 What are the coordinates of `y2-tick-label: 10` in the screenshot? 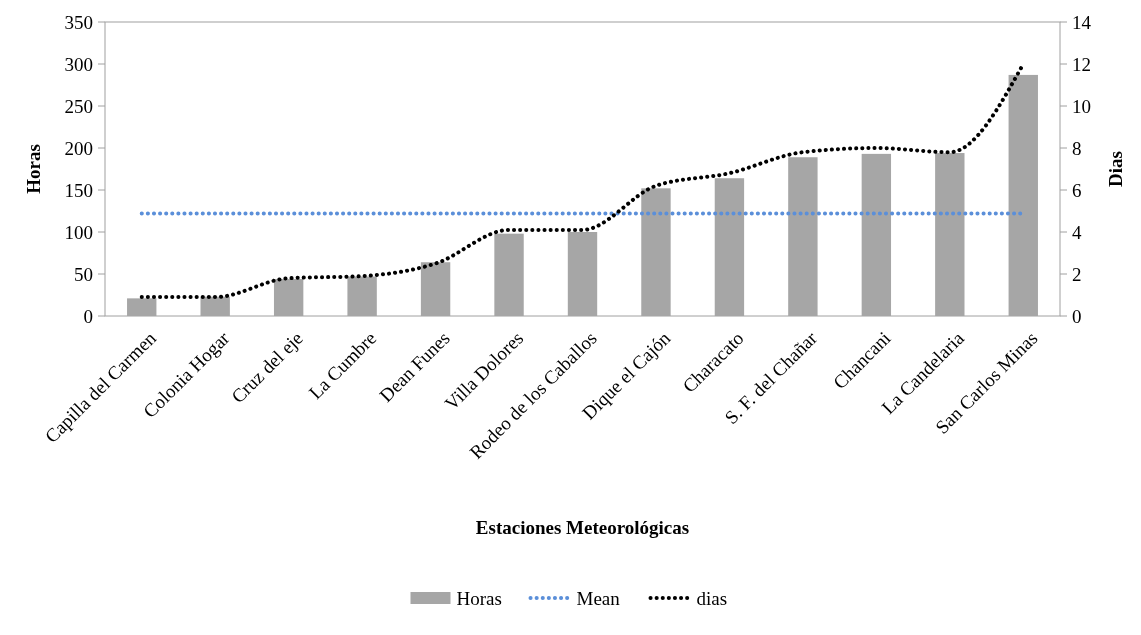 It's located at (1081, 106).